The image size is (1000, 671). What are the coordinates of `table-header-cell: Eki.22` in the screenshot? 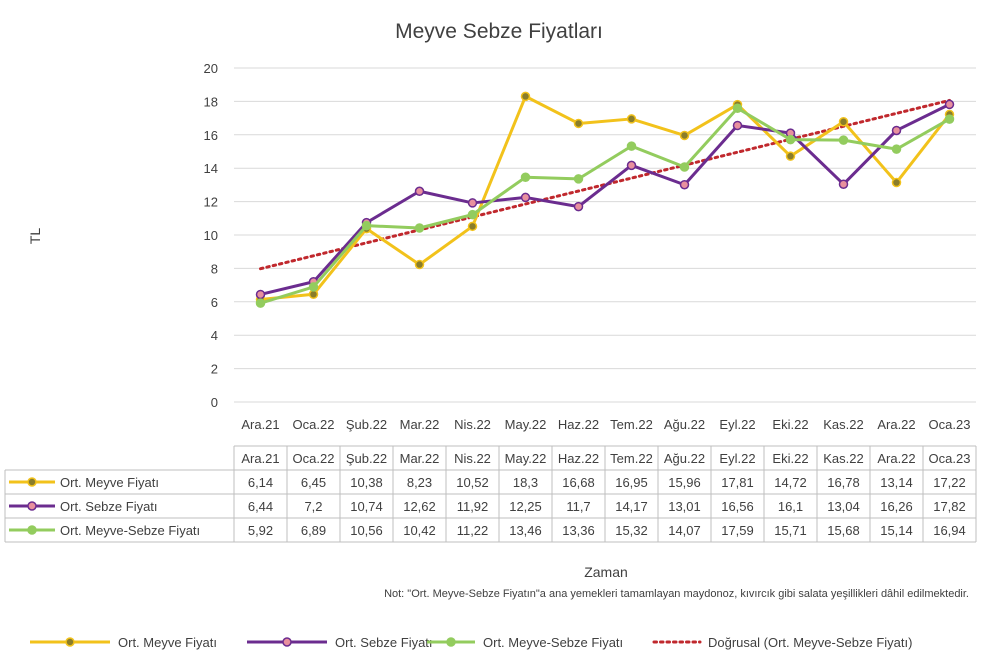 It's located at (790, 458).